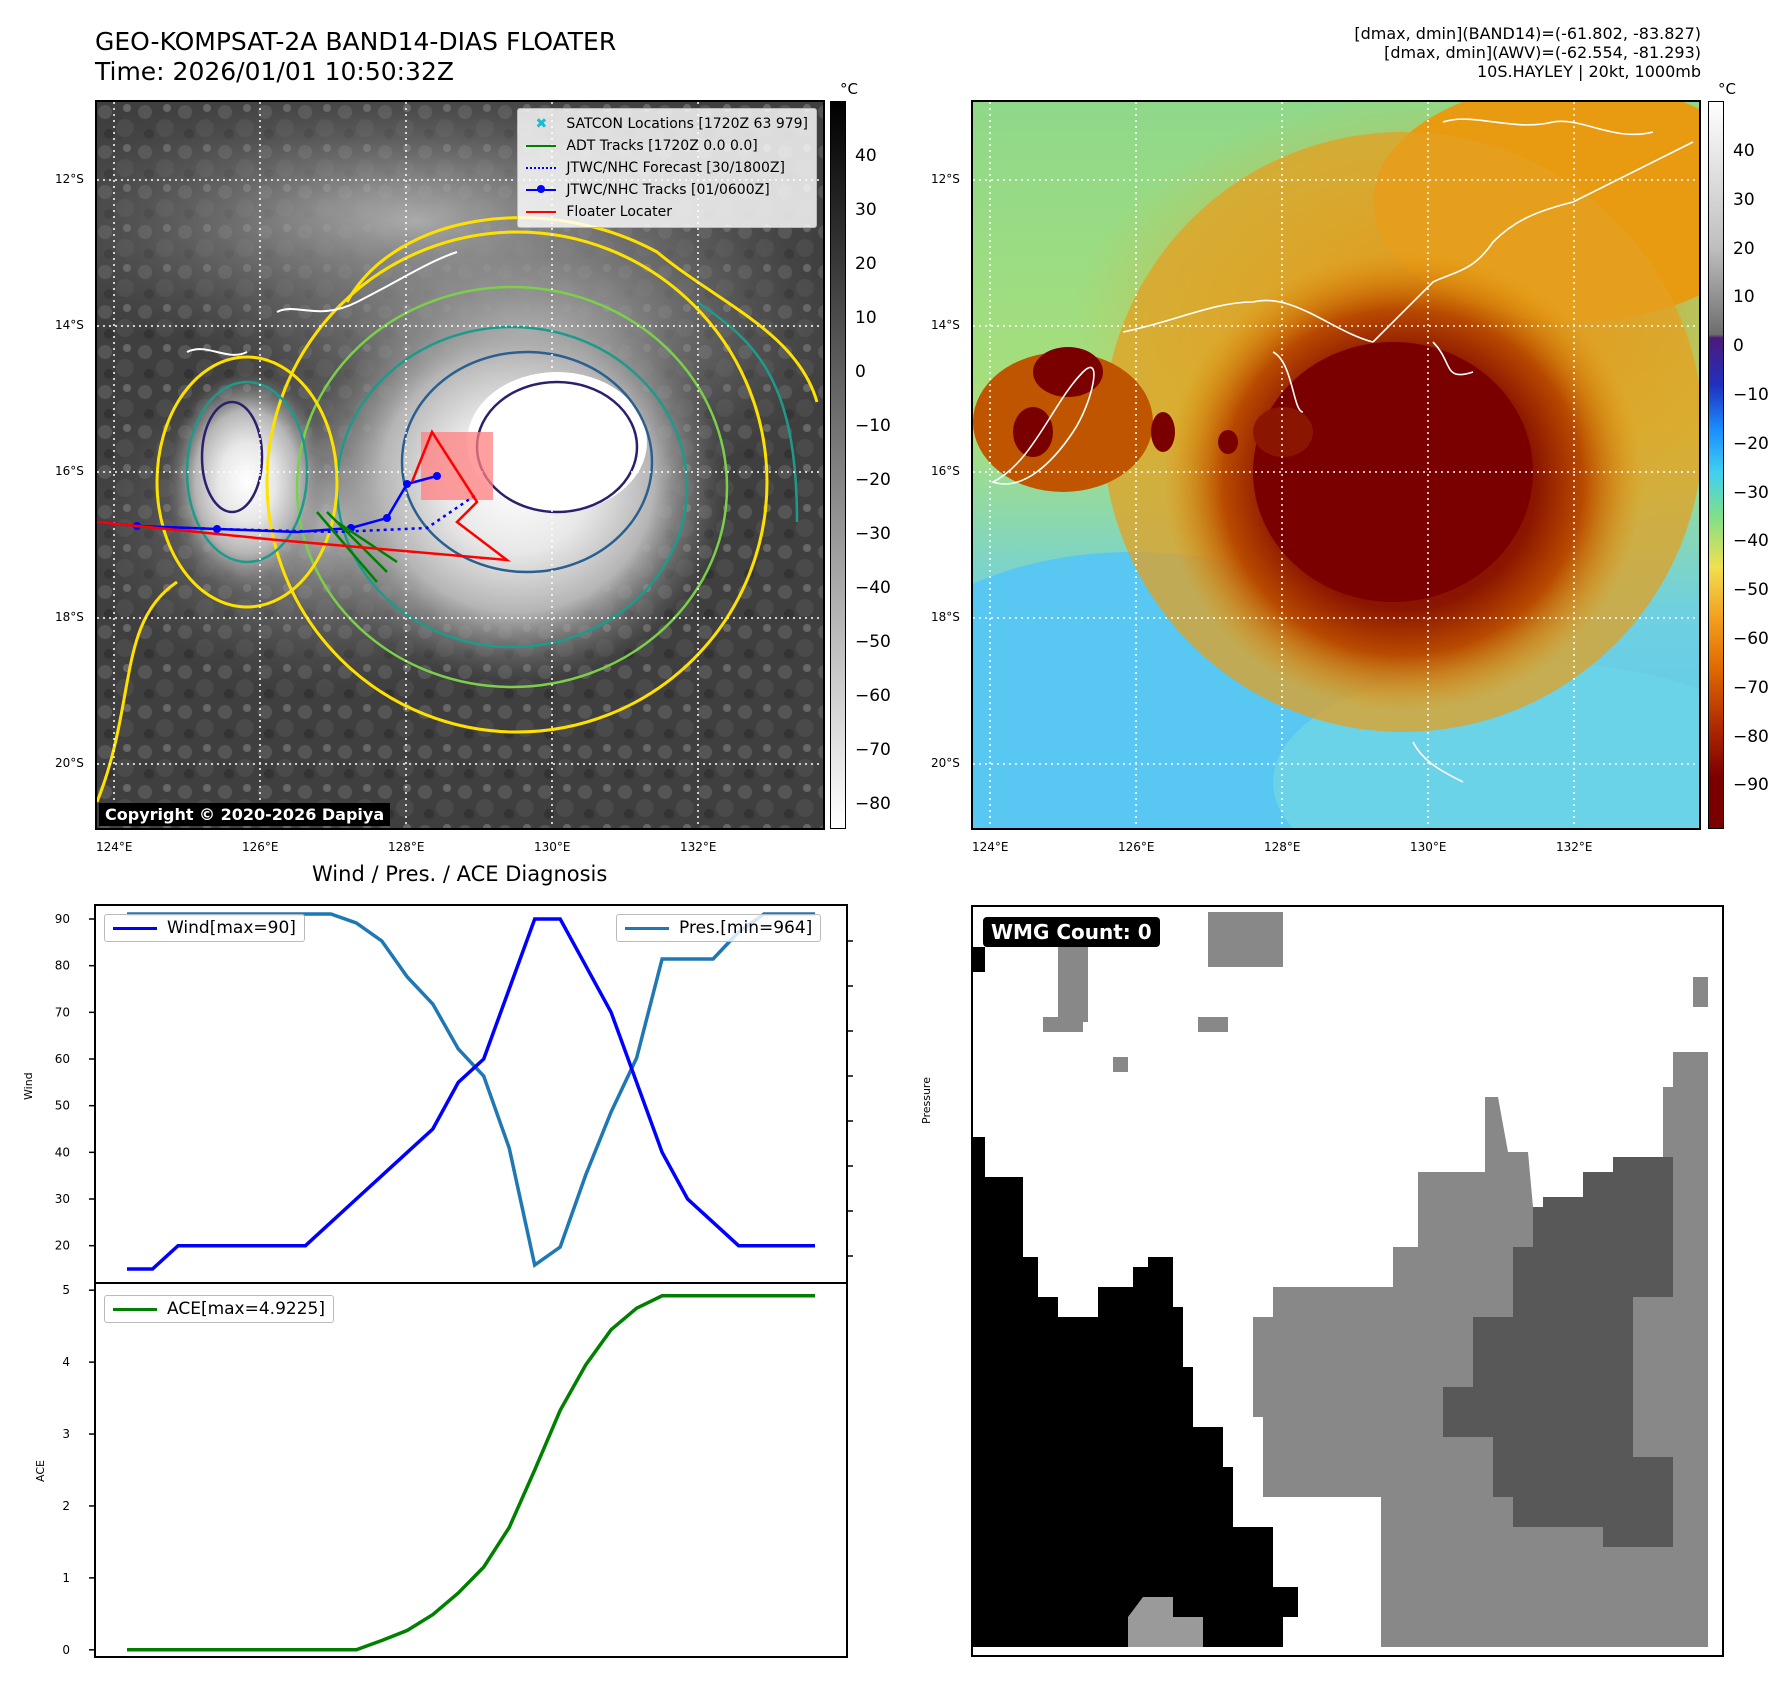 The width and height of the screenshot is (1788, 1690). Describe the element at coordinates (406, 847) in the screenshot. I see `ir-lon-label: 128°E` at that location.